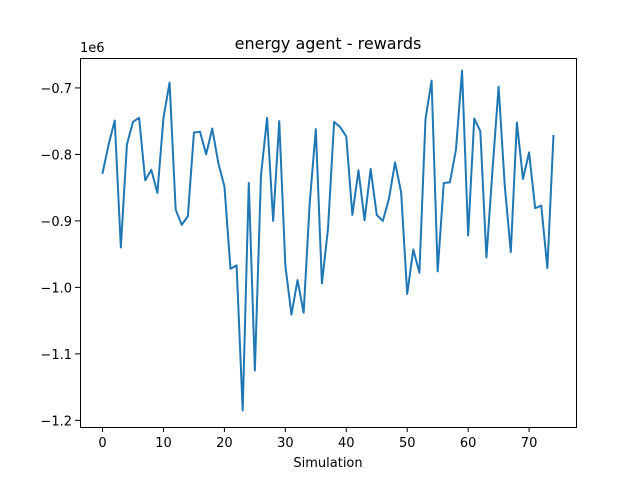 The height and width of the screenshot is (480, 640). Describe the element at coordinates (60, 255) in the screenshot. I see `y-axis-ticks: −1.2 −1.1 −1.0 −0.9 −0.8 −0.7` at that location.